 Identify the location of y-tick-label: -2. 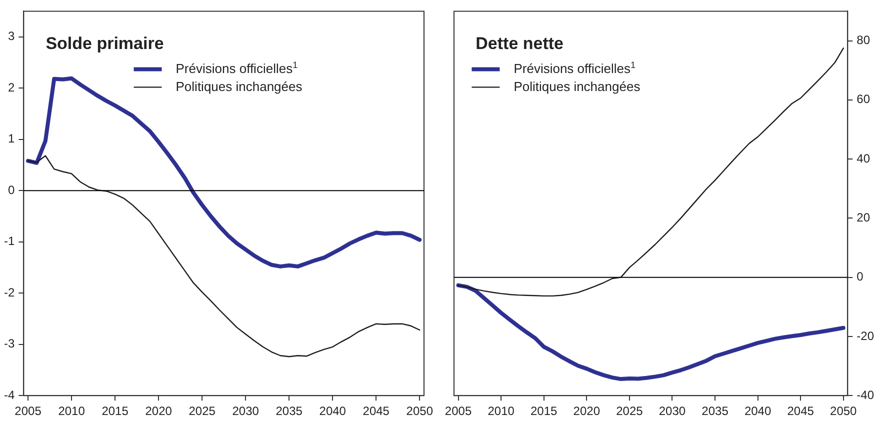
(9, 292).